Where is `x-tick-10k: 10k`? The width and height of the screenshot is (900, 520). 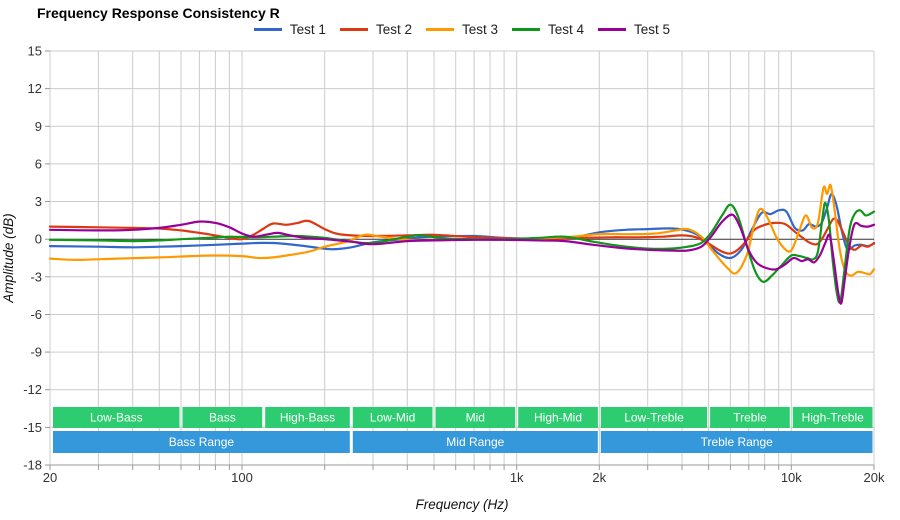 x-tick-10k: 10k is located at coordinates (791, 477).